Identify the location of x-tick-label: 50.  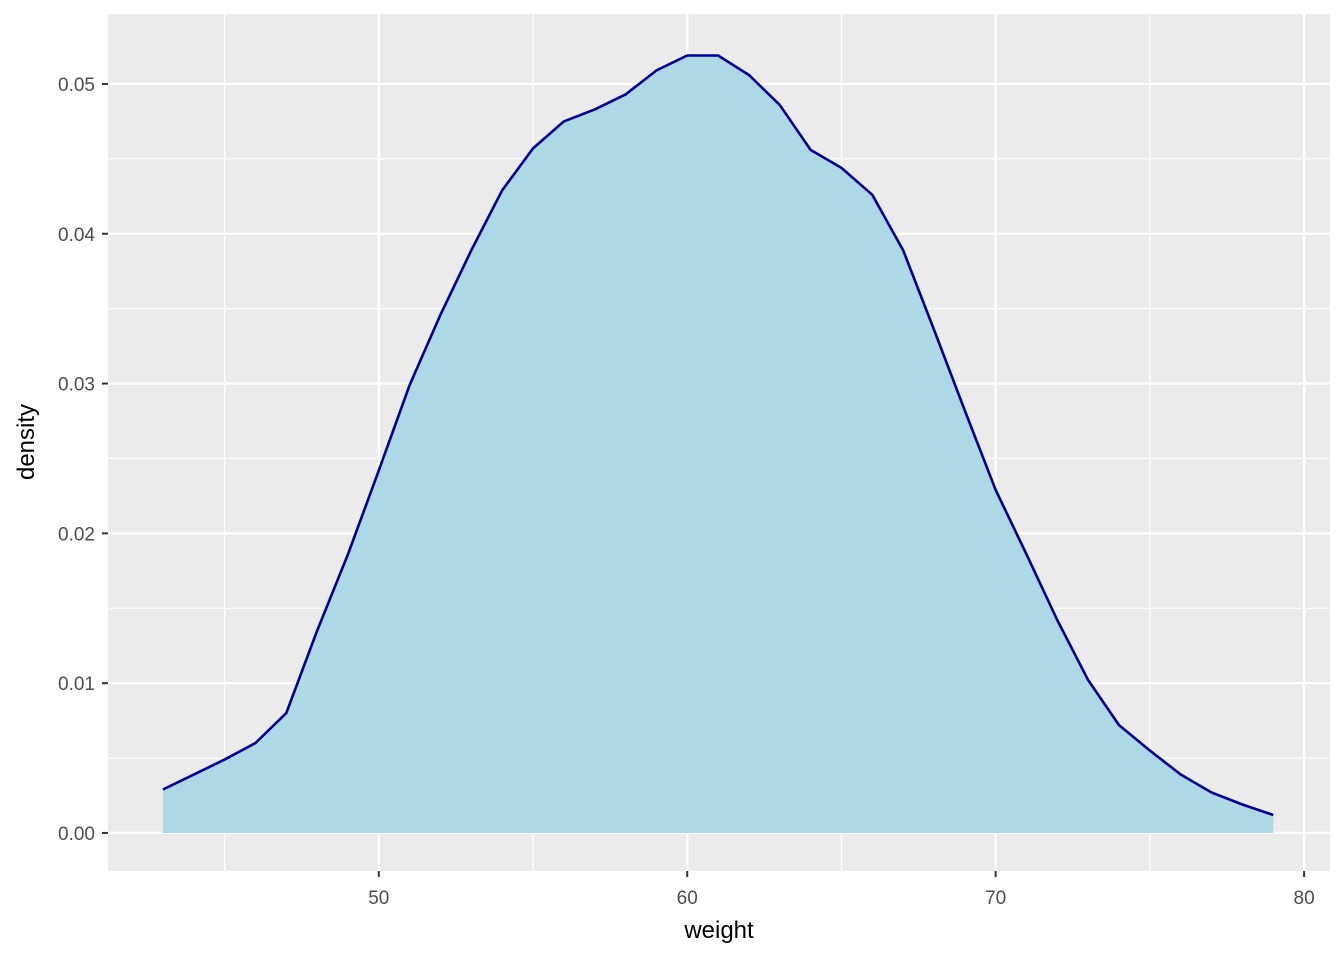
(378, 898).